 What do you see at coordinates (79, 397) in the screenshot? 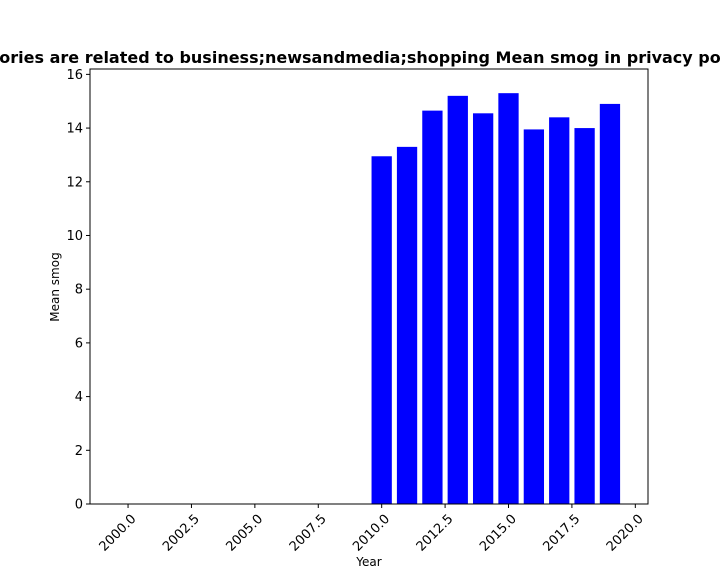
I see `y-tick-label: 4` at bounding box center [79, 397].